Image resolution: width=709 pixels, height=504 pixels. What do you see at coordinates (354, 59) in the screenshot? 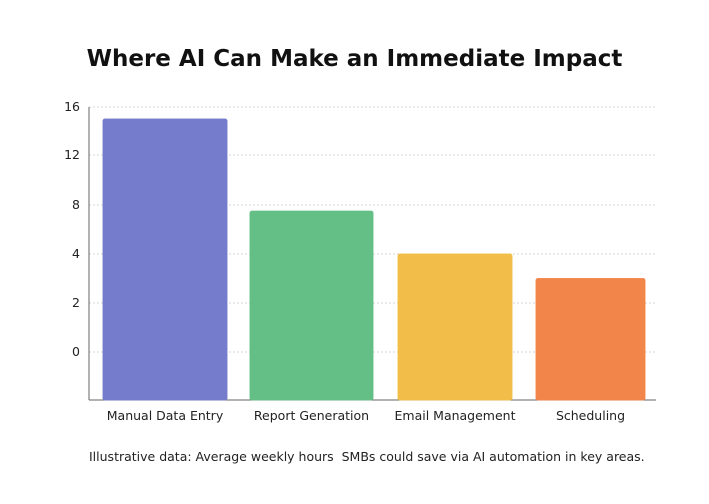
I see `chart-title: Where AI Can Make an Immediate Impact` at bounding box center [354, 59].